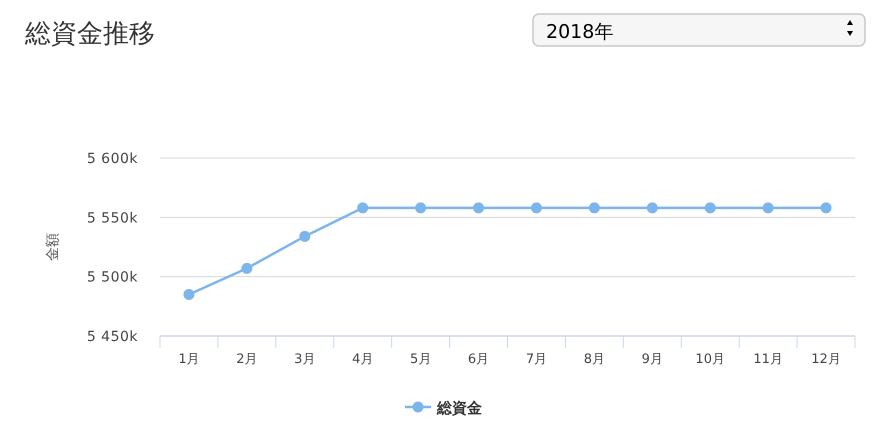 This screenshot has height=436, width=896. I want to click on y-tick-label: 5 500k, so click(112, 278).